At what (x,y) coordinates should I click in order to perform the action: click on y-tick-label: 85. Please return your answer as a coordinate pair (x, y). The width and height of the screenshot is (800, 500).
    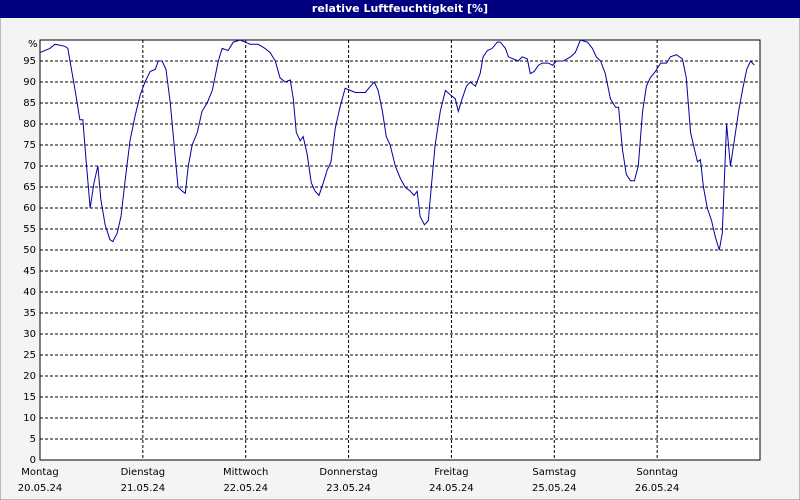
    Looking at the image, I should click on (29, 103).